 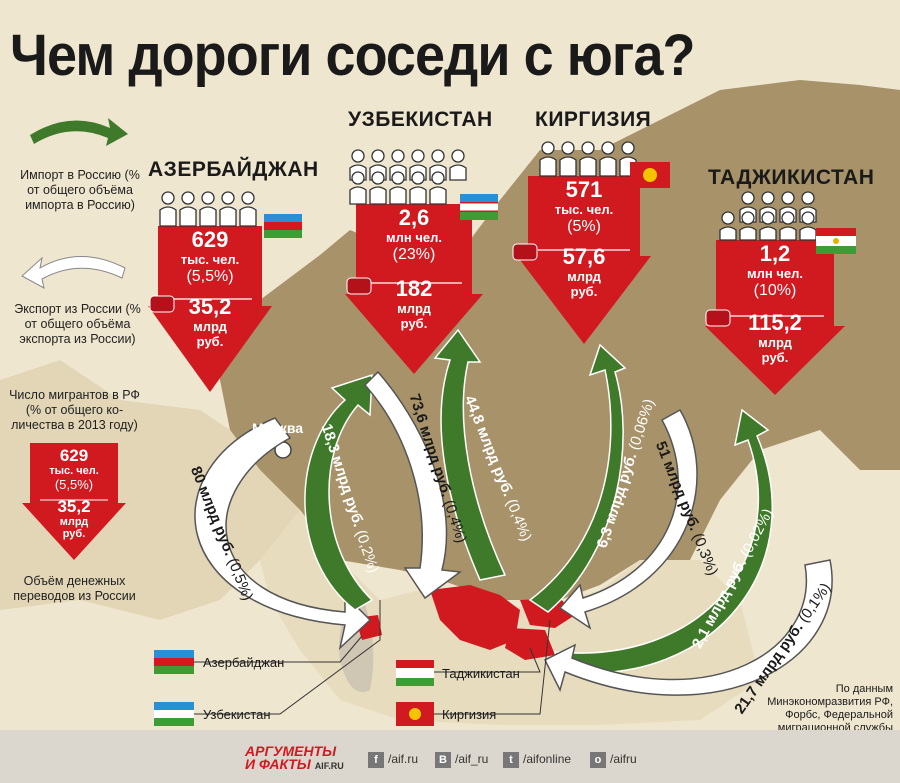 What do you see at coordinates (775, 253) in the screenshot?
I see `migrant-count: 1,2` at bounding box center [775, 253].